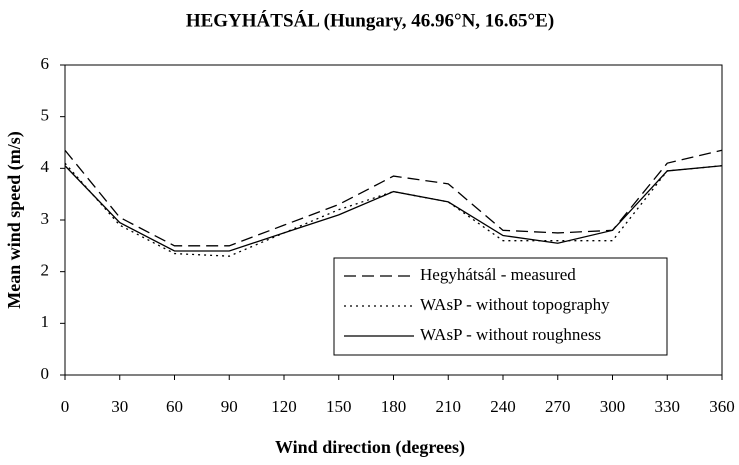 This screenshot has height=465, width=739. I want to click on x-tick-label: 210, so click(449, 406).